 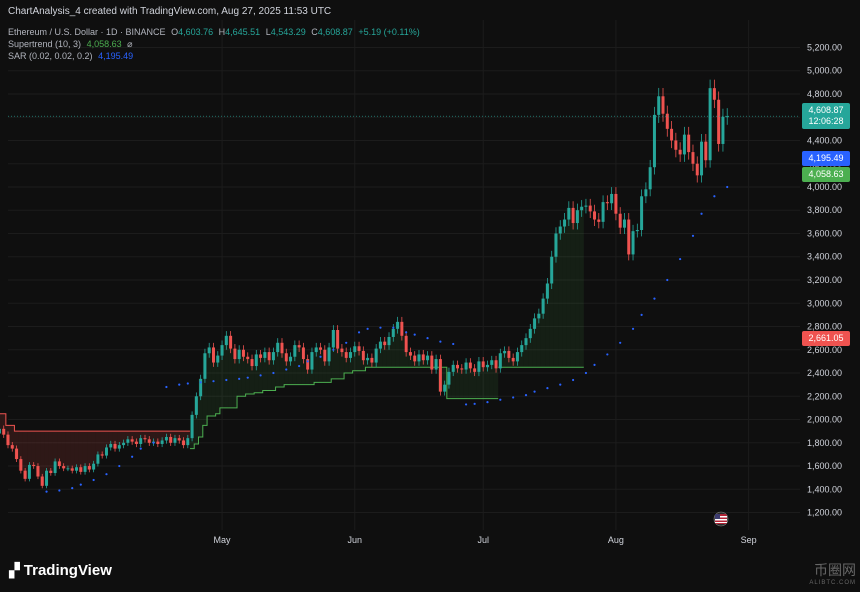 What do you see at coordinates (824, 210) in the screenshot?
I see `y-tick-label: 3,800.00` at bounding box center [824, 210].